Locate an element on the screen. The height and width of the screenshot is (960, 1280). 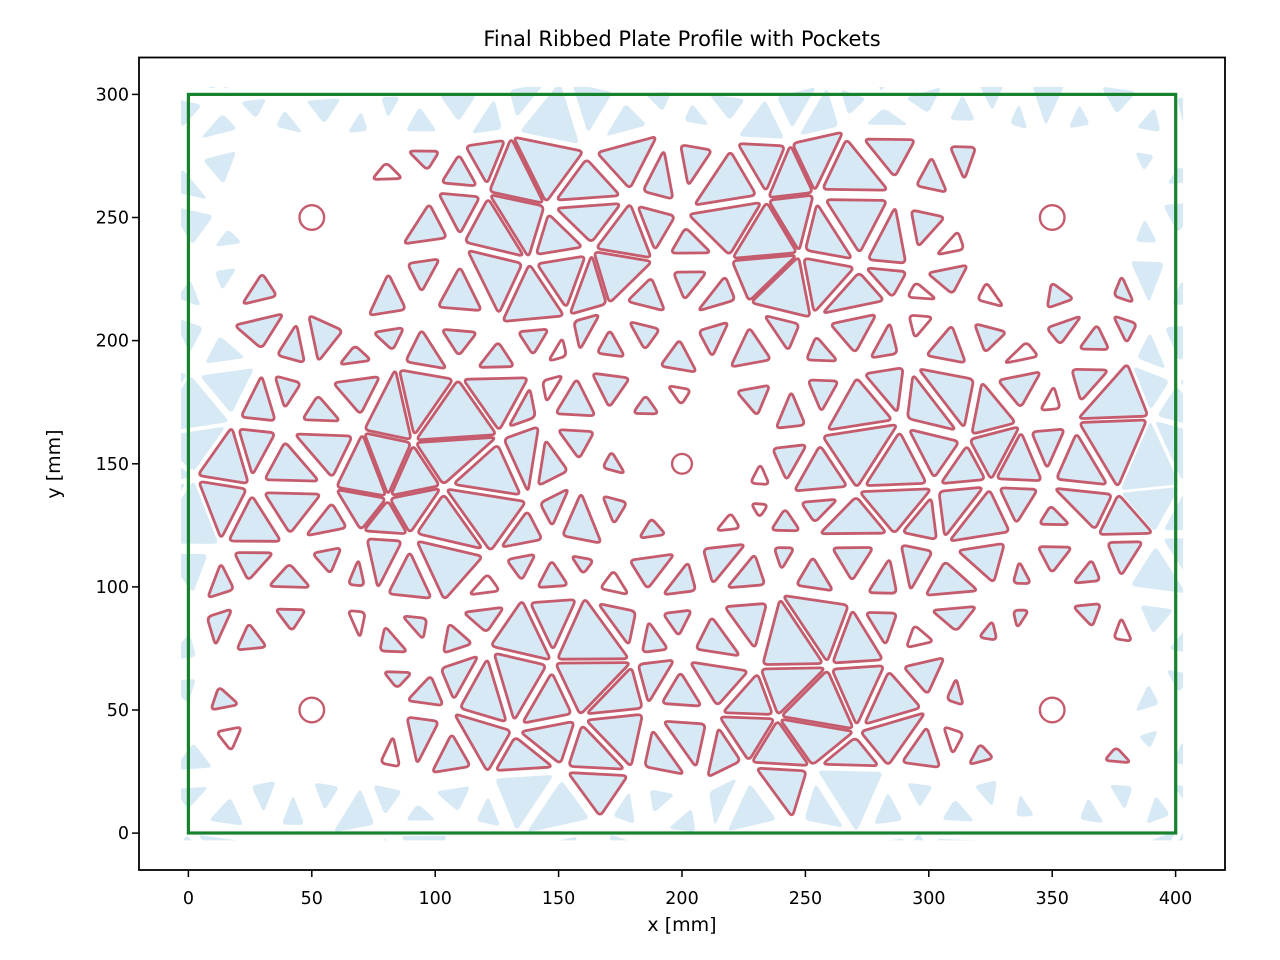
y-tick-label: 200 is located at coordinates (112, 342).